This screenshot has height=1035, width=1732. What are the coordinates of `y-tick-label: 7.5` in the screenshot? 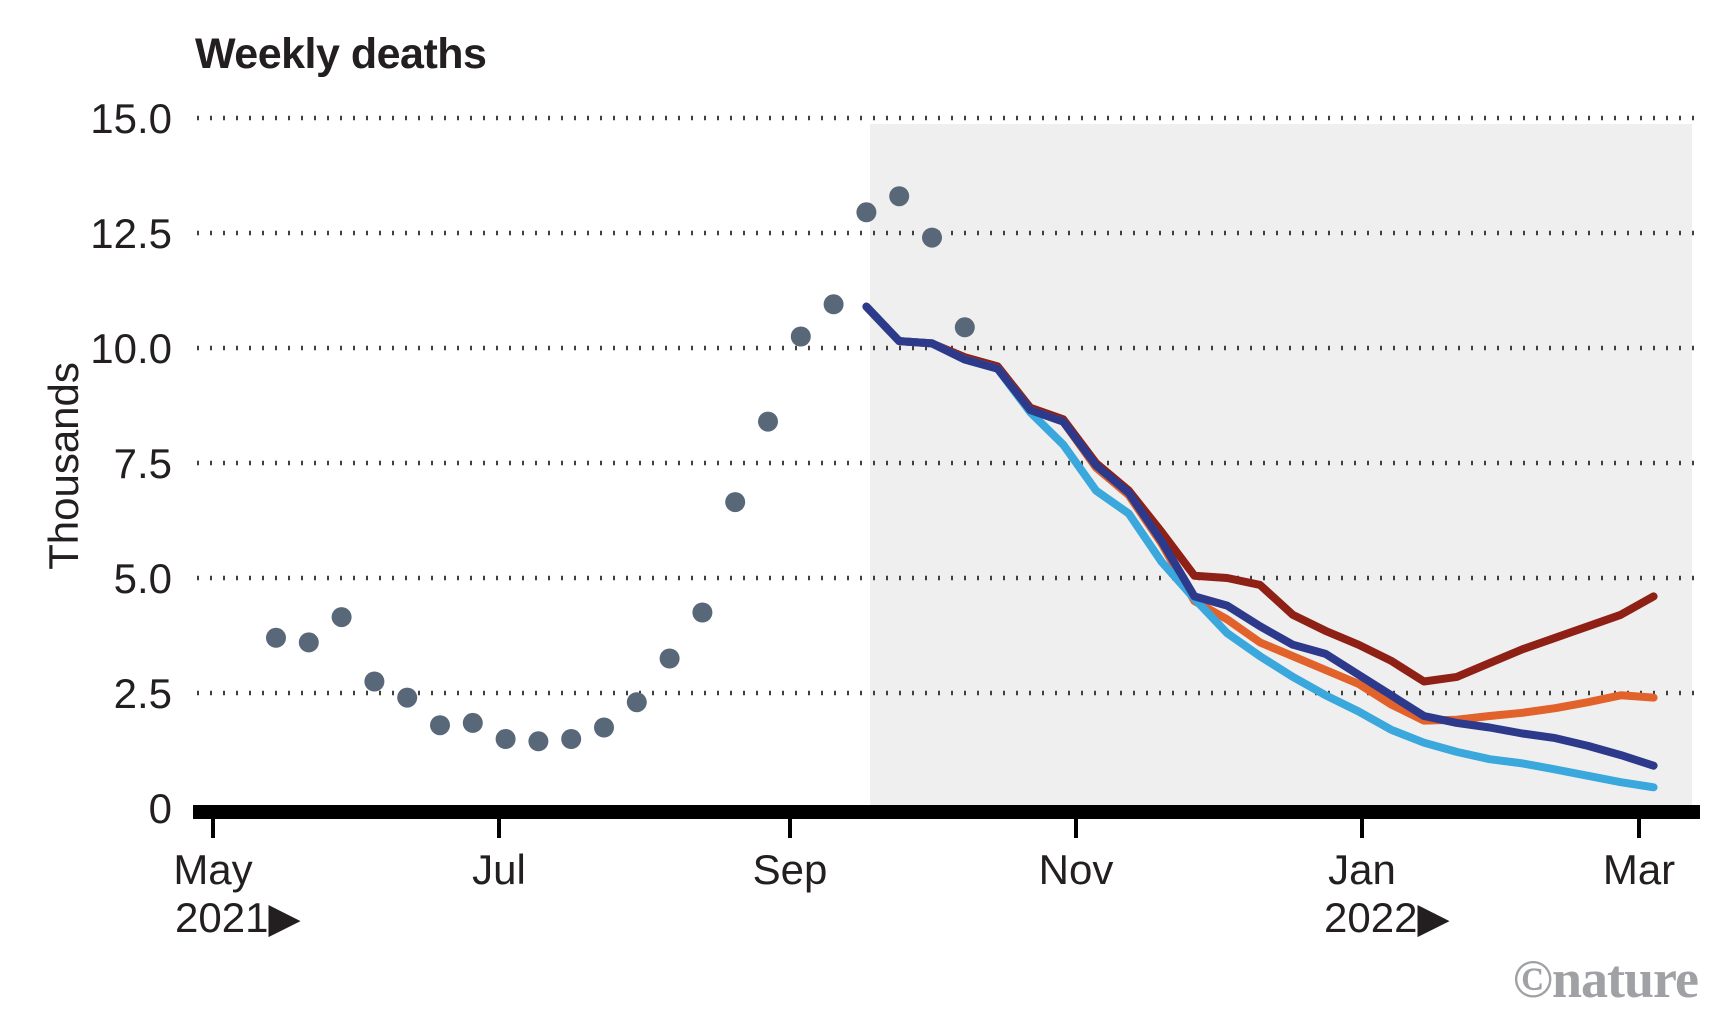 It's located at (143, 463).